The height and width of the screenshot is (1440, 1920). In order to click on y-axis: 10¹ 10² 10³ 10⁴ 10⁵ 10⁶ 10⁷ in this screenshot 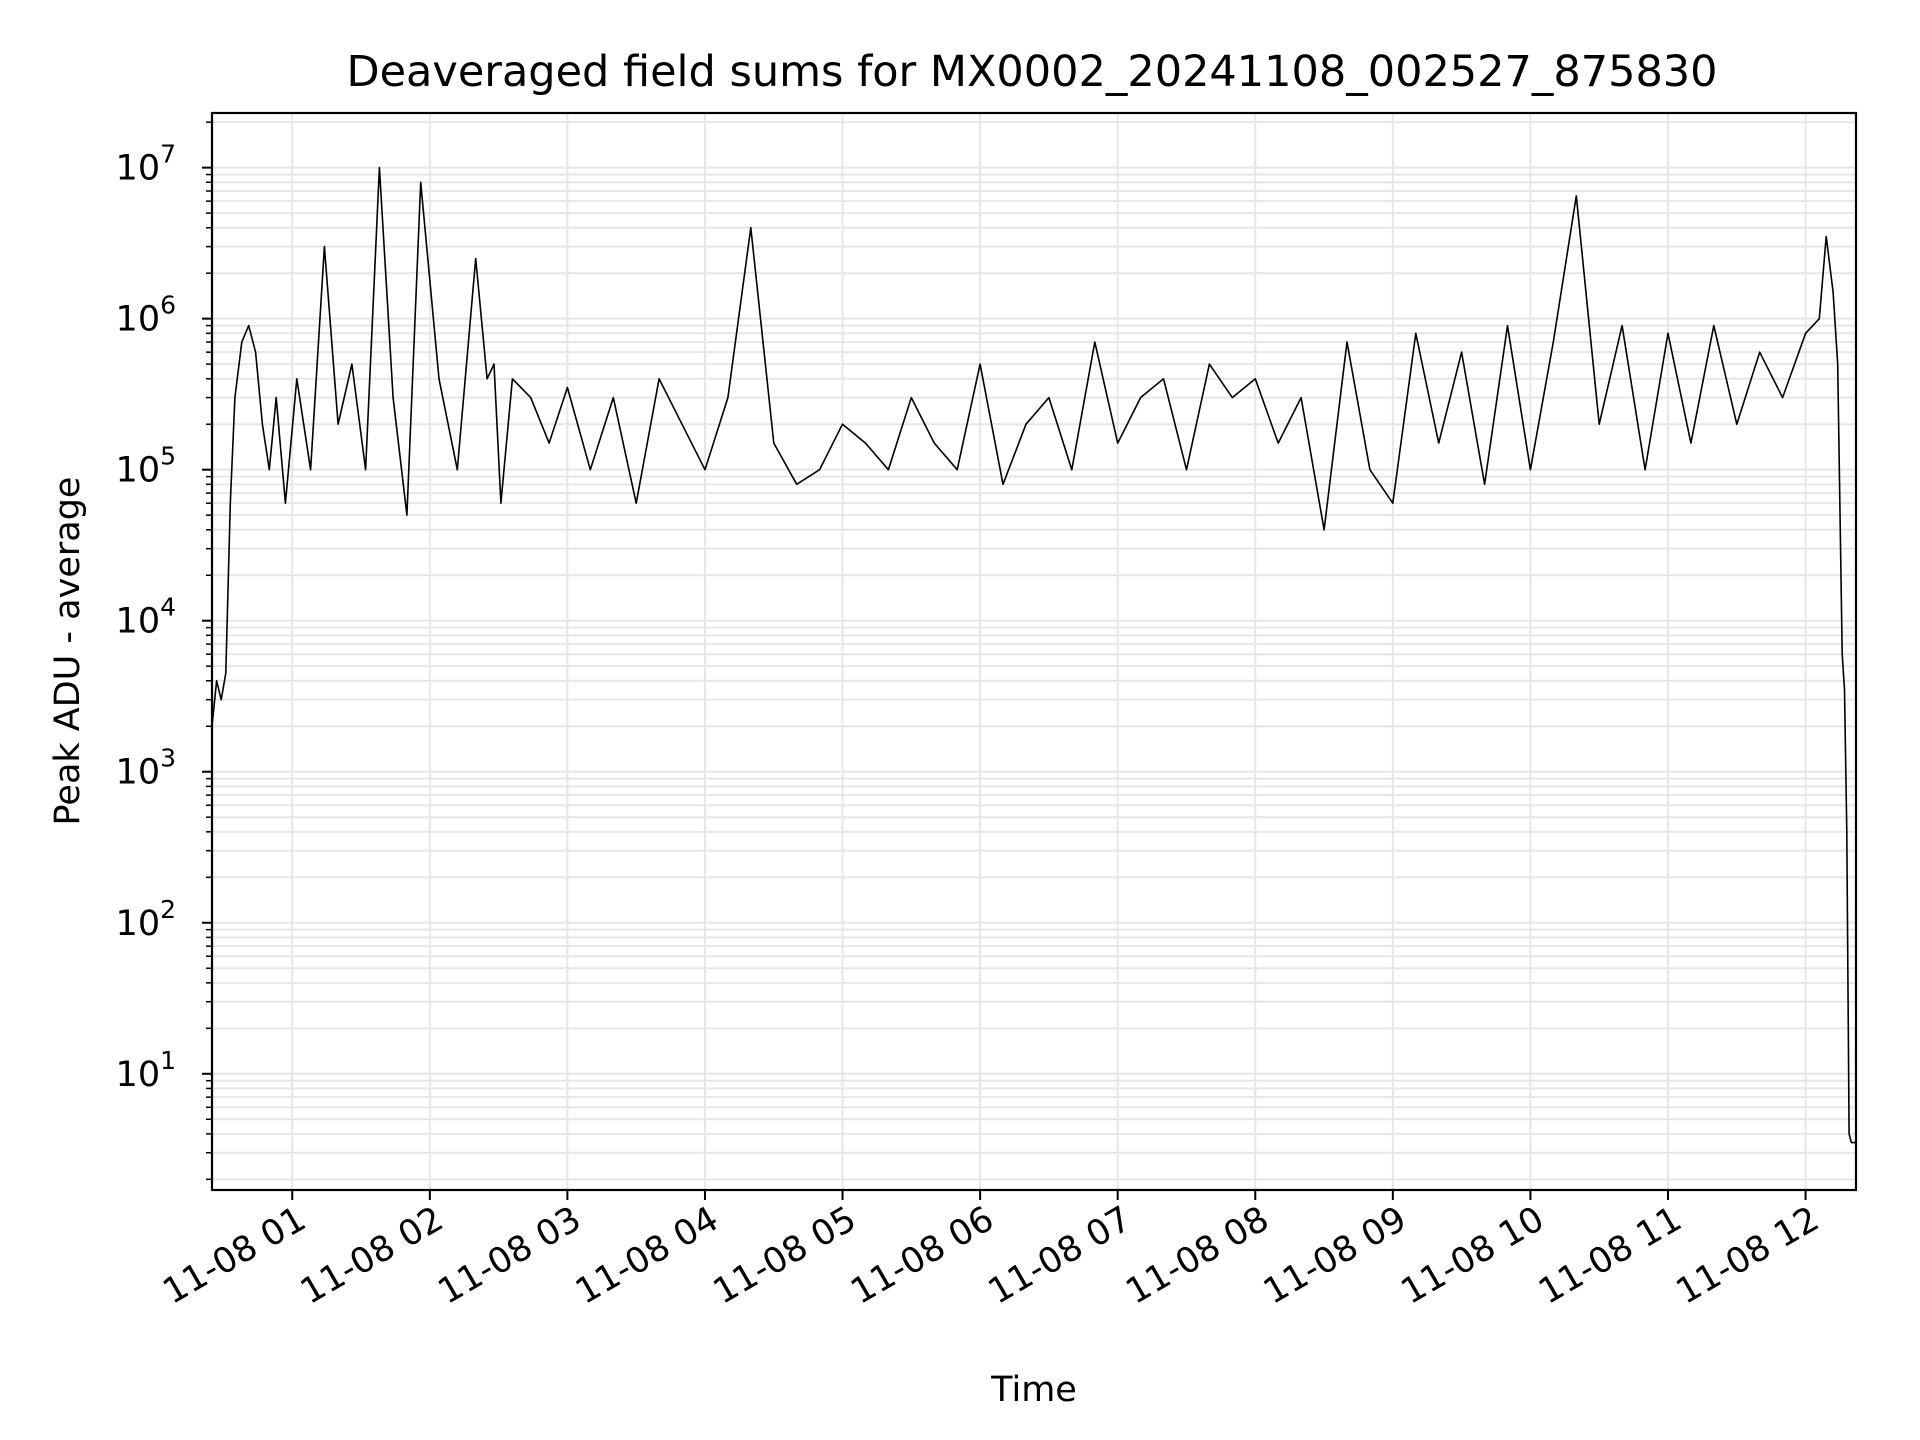, I will do `click(164, 651)`.